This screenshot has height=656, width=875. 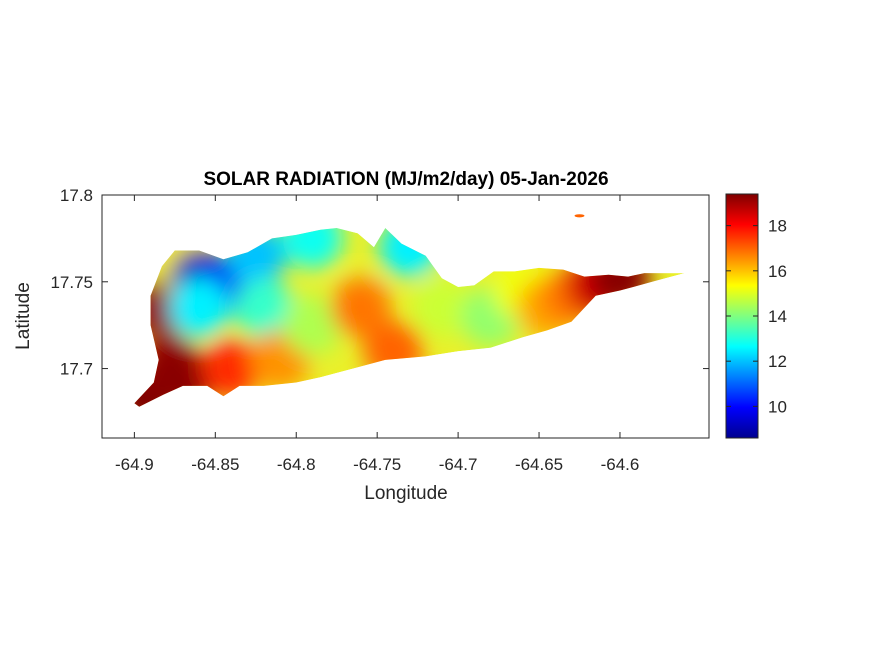 I want to click on x-axis-title: Longitude, so click(x=405, y=493).